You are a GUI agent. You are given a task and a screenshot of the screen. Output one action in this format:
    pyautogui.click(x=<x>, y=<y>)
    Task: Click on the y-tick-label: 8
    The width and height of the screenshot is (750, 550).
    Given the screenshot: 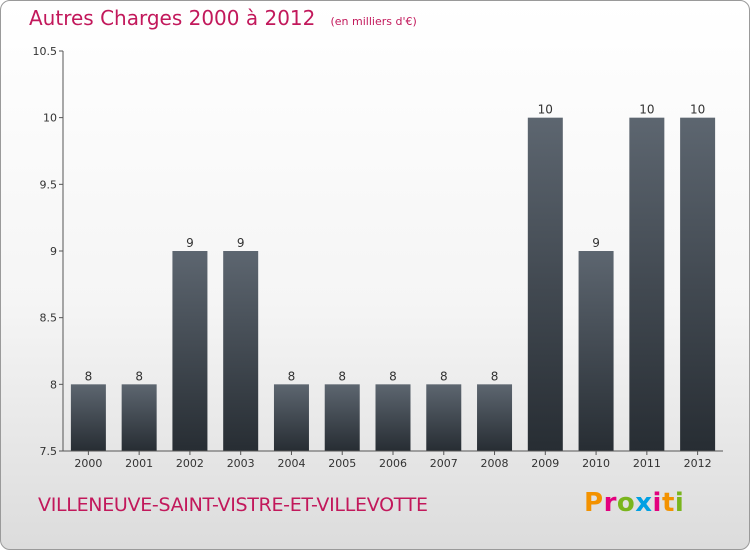 What is the action you would take?
    pyautogui.click(x=53, y=384)
    